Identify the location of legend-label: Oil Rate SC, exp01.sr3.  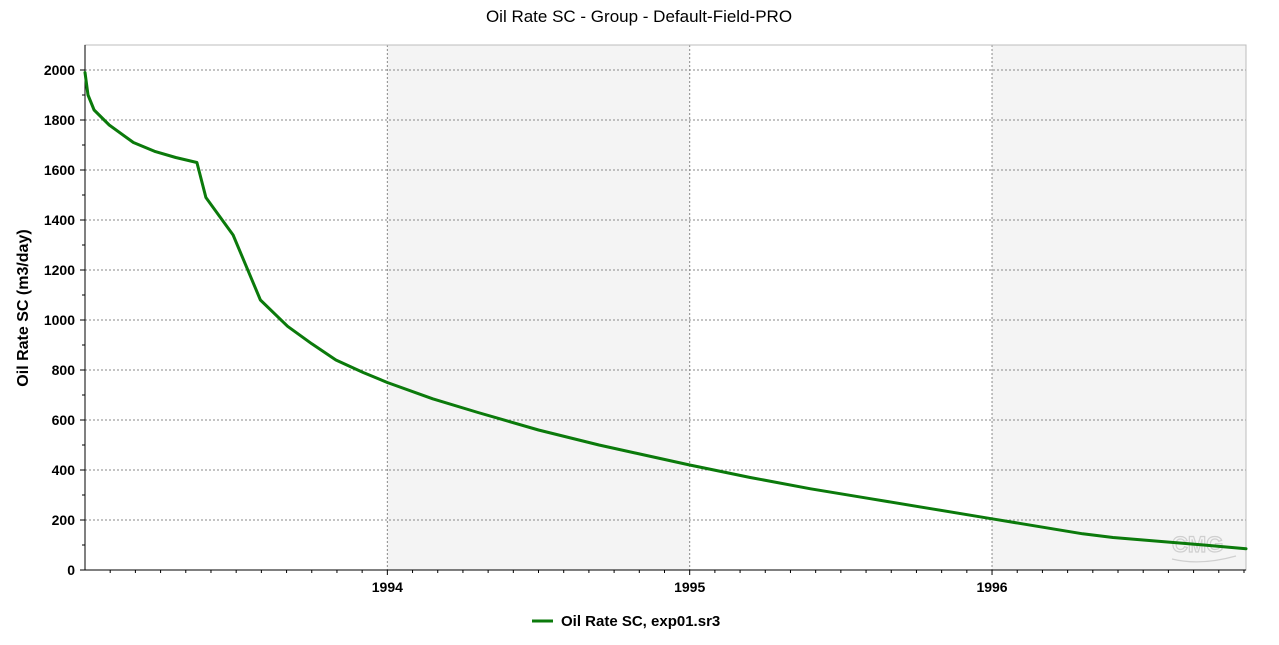
(640, 621).